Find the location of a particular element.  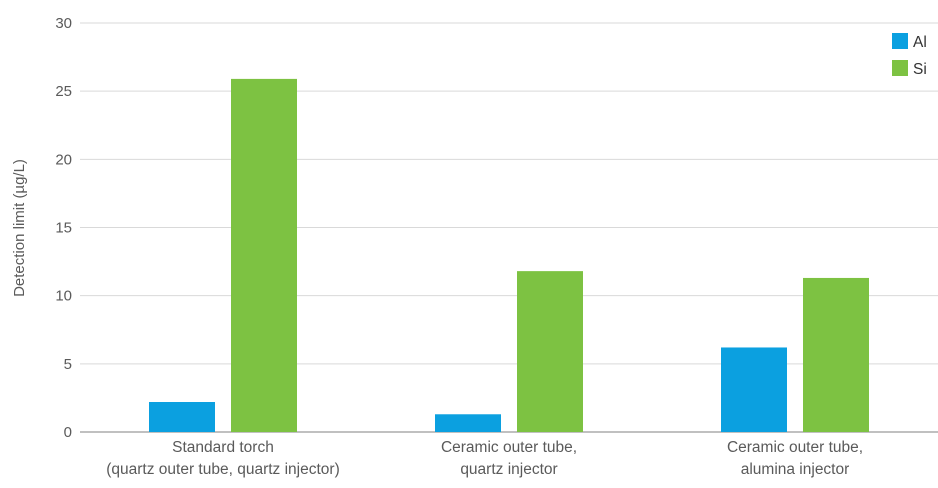

y-tick-label: 15 is located at coordinates (63, 228).